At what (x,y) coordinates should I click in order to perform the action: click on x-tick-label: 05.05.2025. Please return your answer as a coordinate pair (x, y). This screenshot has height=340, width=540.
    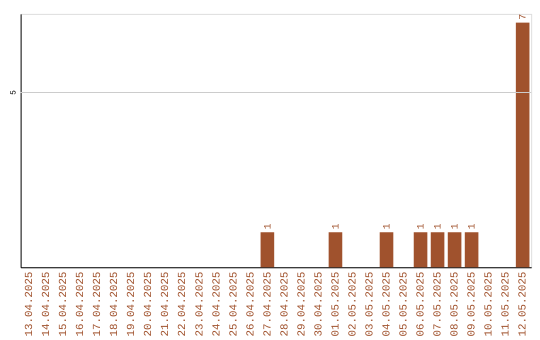
    Looking at the image, I should click on (404, 304).